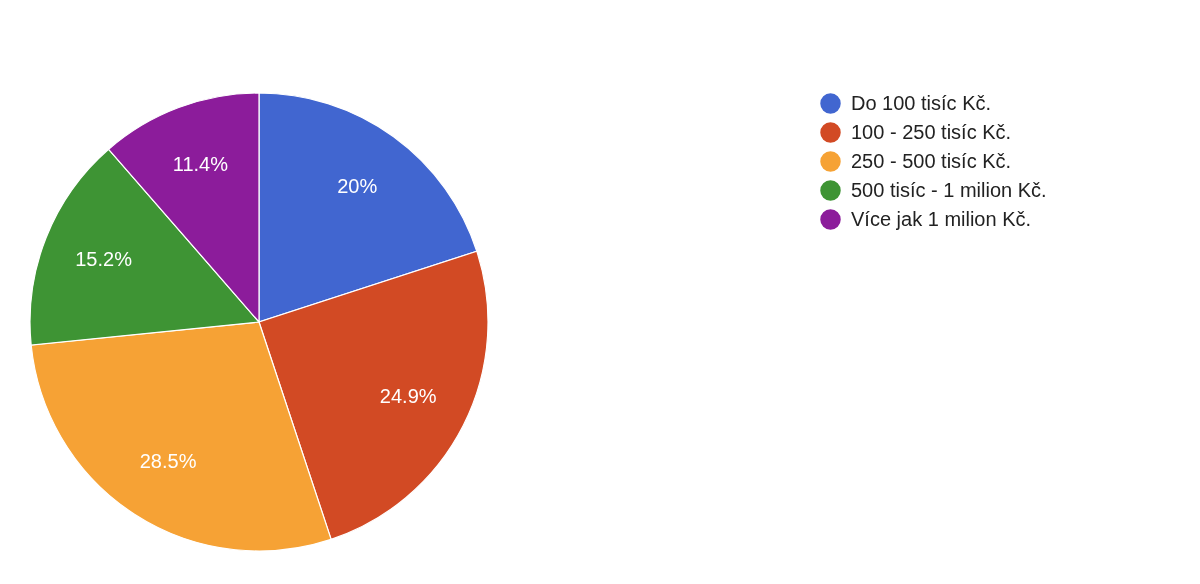  Describe the element at coordinates (408, 396) in the screenshot. I see `data-label: 24.9%` at that location.